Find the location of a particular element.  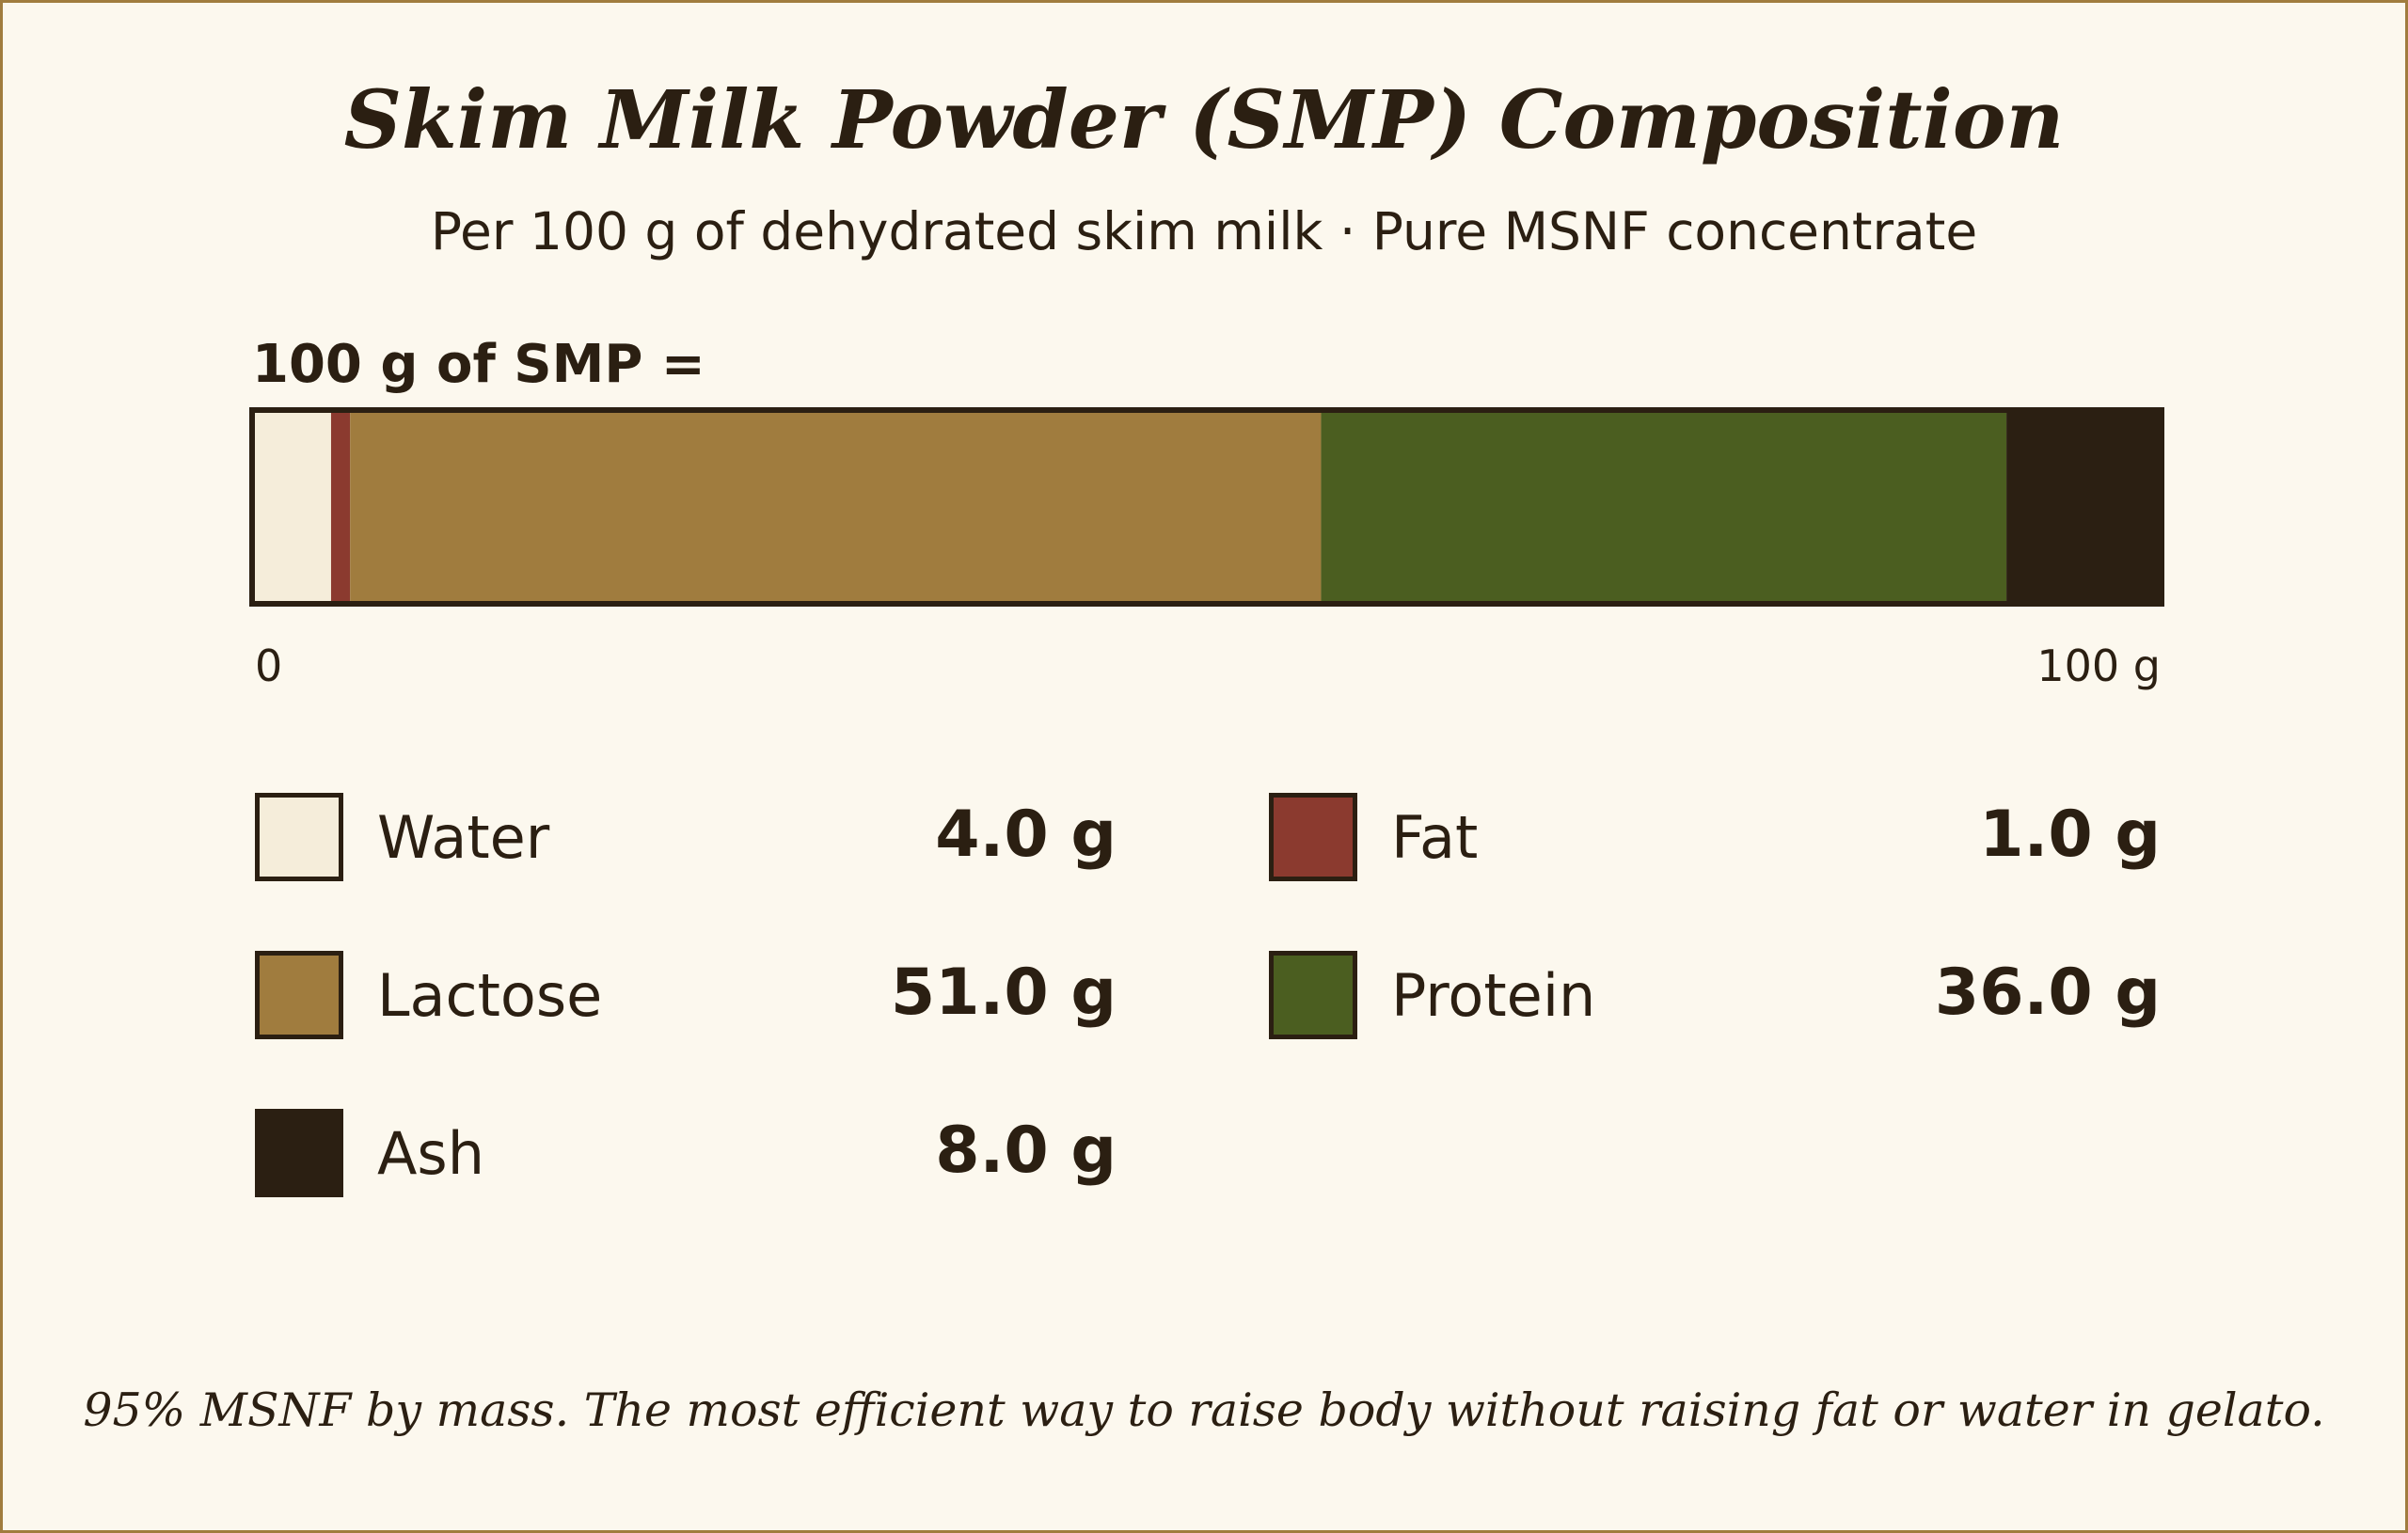

bar-segment-lactose is located at coordinates (836, 509).